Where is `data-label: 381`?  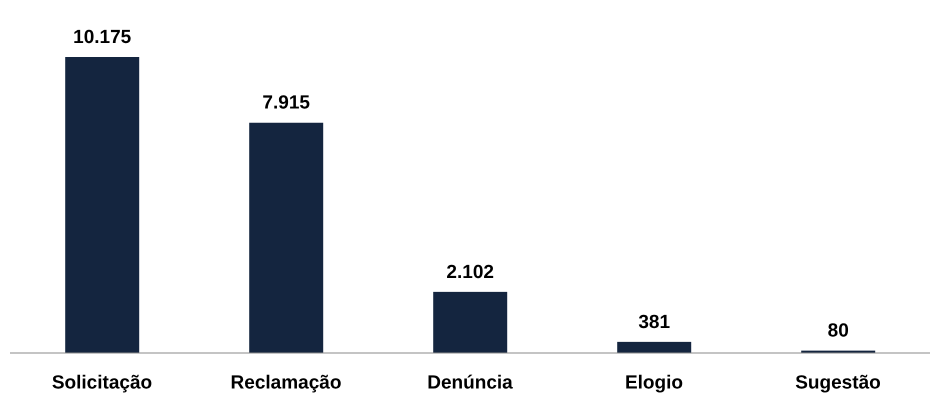
data-label: 381 is located at coordinates (654, 322).